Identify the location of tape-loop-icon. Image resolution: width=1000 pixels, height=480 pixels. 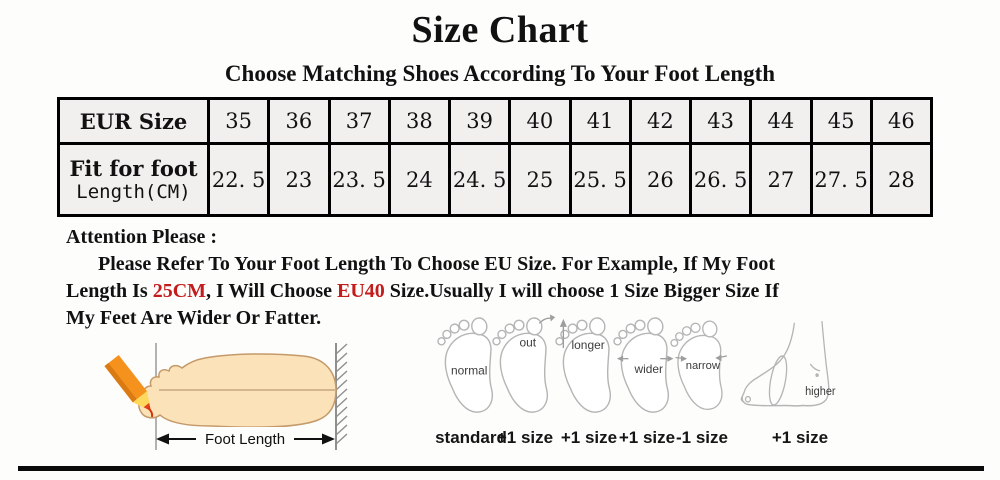
(778, 380).